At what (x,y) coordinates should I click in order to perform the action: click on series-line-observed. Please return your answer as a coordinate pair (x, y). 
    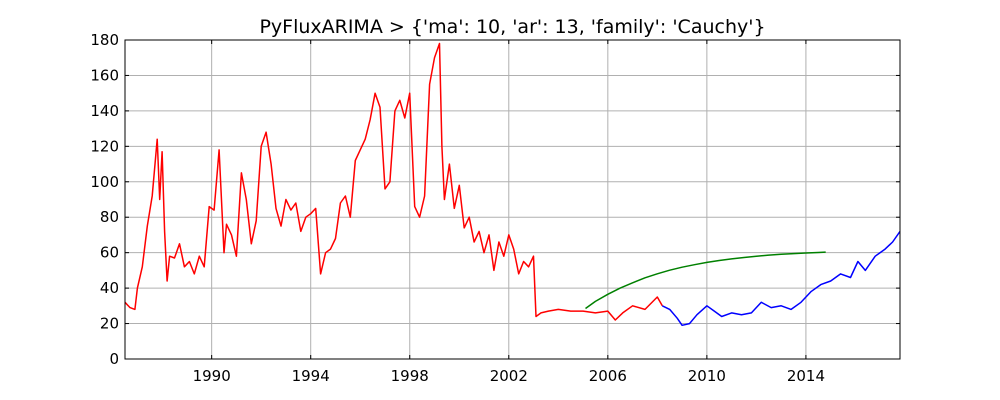
    Looking at the image, I should click on (781, 278).